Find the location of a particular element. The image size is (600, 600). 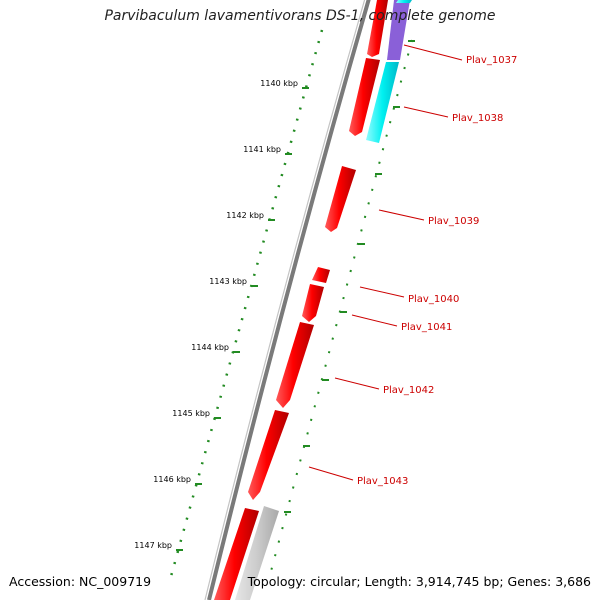

grey-feature is located at coordinates (257, 553).